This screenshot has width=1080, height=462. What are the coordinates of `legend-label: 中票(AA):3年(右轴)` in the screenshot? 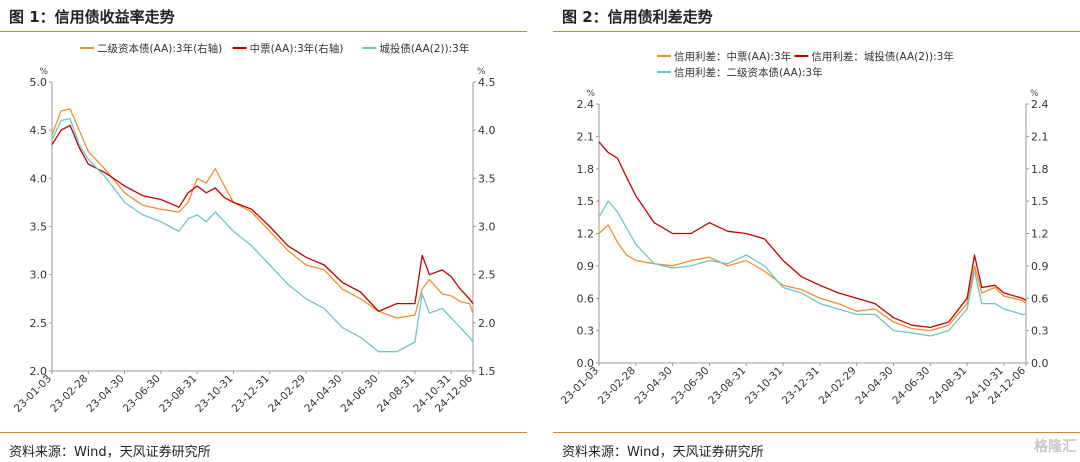 It's located at (297, 48).